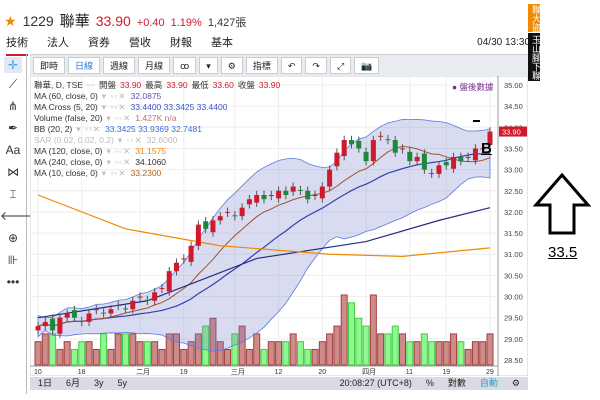 This screenshot has height=400, width=600. Describe the element at coordinates (13, 238) in the screenshot. I see `zoom-in-icon: ⊕` at that location.